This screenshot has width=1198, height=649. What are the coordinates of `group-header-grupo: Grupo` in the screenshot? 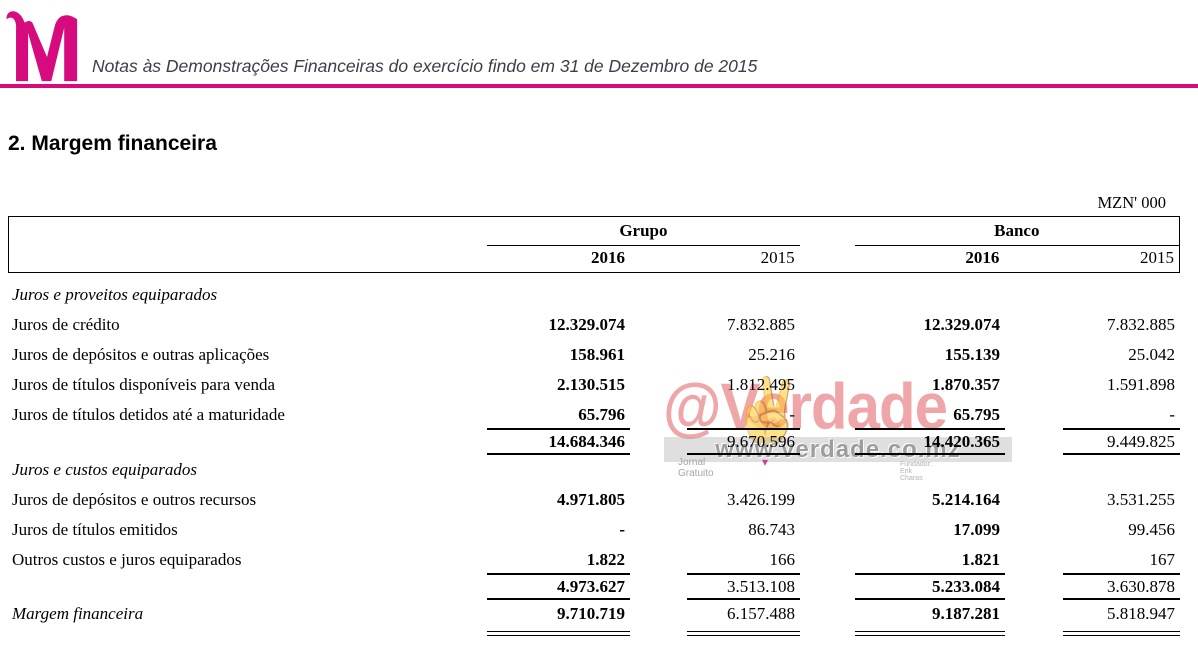 It's located at (643, 231).